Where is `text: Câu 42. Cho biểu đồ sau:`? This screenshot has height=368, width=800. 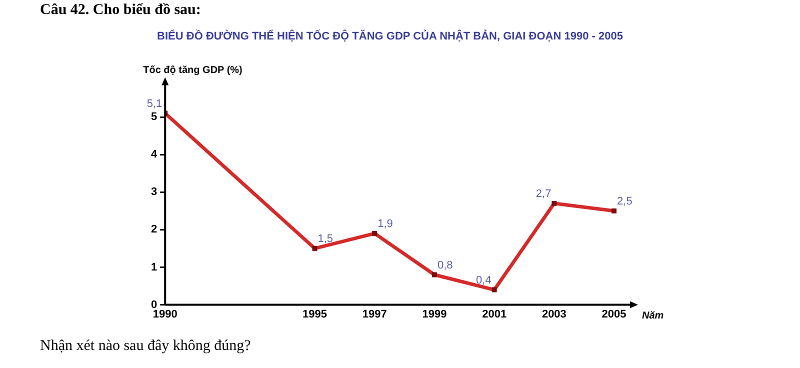 text: Câu 42. Cho biểu đồ sau: is located at coordinates (120, 10).